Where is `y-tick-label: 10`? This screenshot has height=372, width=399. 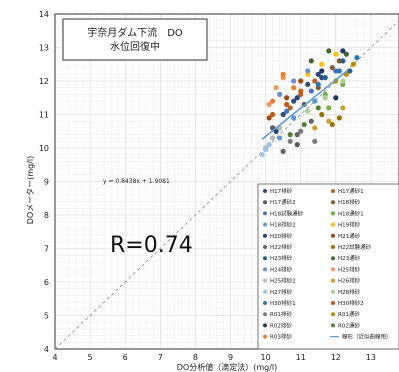 y-tick-label: 10 is located at coordinates (44, 148).